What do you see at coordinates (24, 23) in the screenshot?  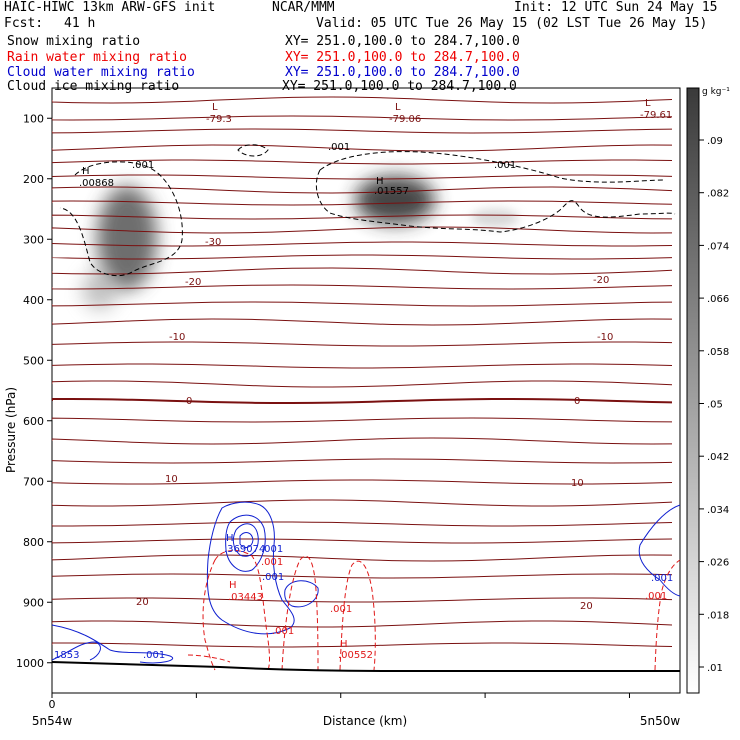 I see `fcst-label: Fcst:` at bounding box center [24, 23].